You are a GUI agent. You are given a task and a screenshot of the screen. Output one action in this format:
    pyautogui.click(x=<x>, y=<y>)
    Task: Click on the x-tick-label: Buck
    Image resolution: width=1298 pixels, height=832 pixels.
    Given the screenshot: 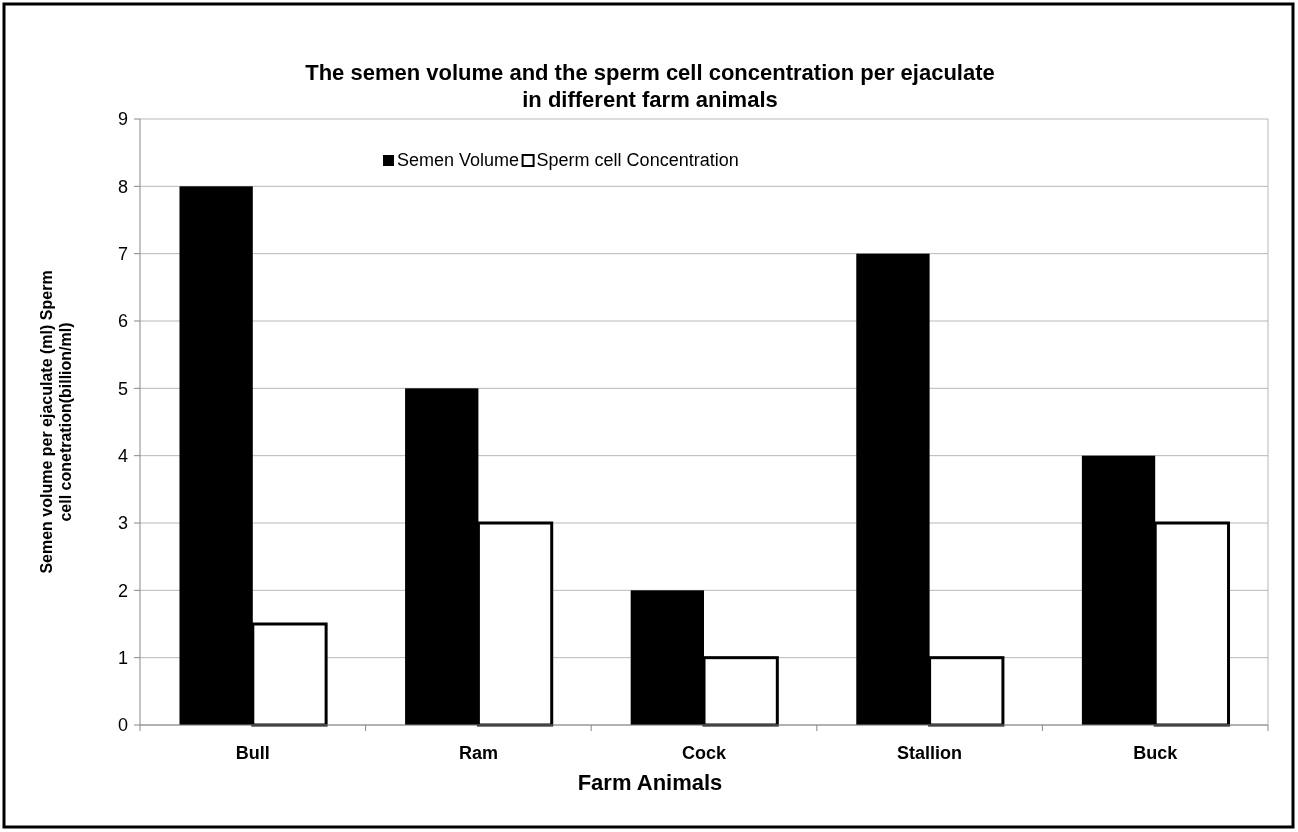 What is the action you would take?
    pyautogui.click(x=1156, y=753)
    